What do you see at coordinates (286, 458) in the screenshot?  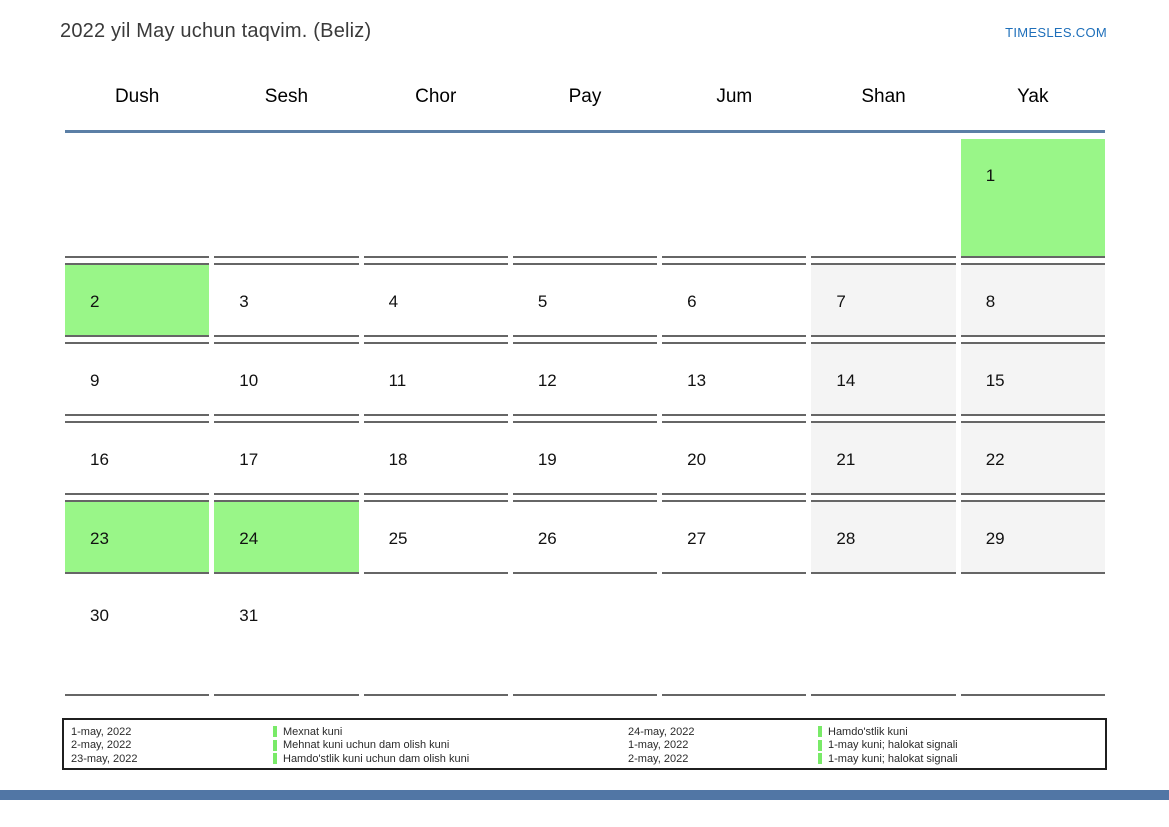 I see `day-cell-17: 17` at bounding box center [286, 458].